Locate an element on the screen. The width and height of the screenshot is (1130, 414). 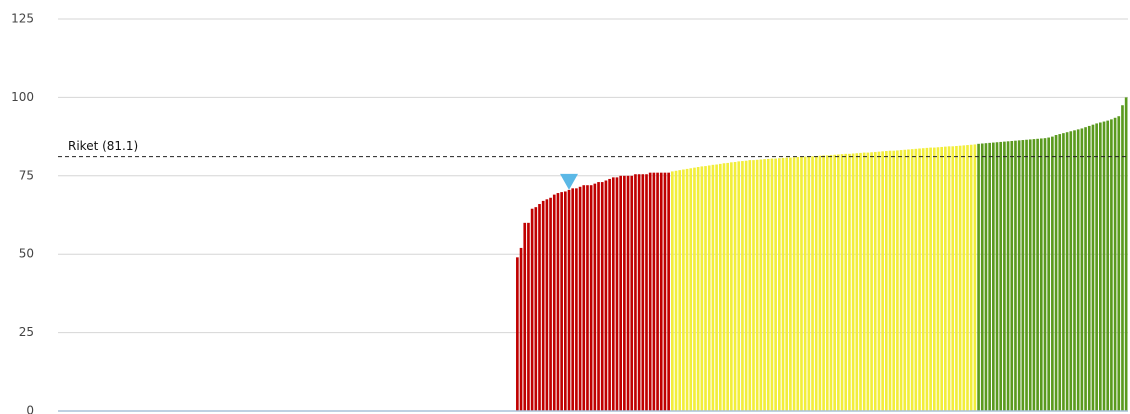
reference-label: Riket (81.1) is located at coordinates (103, 146).